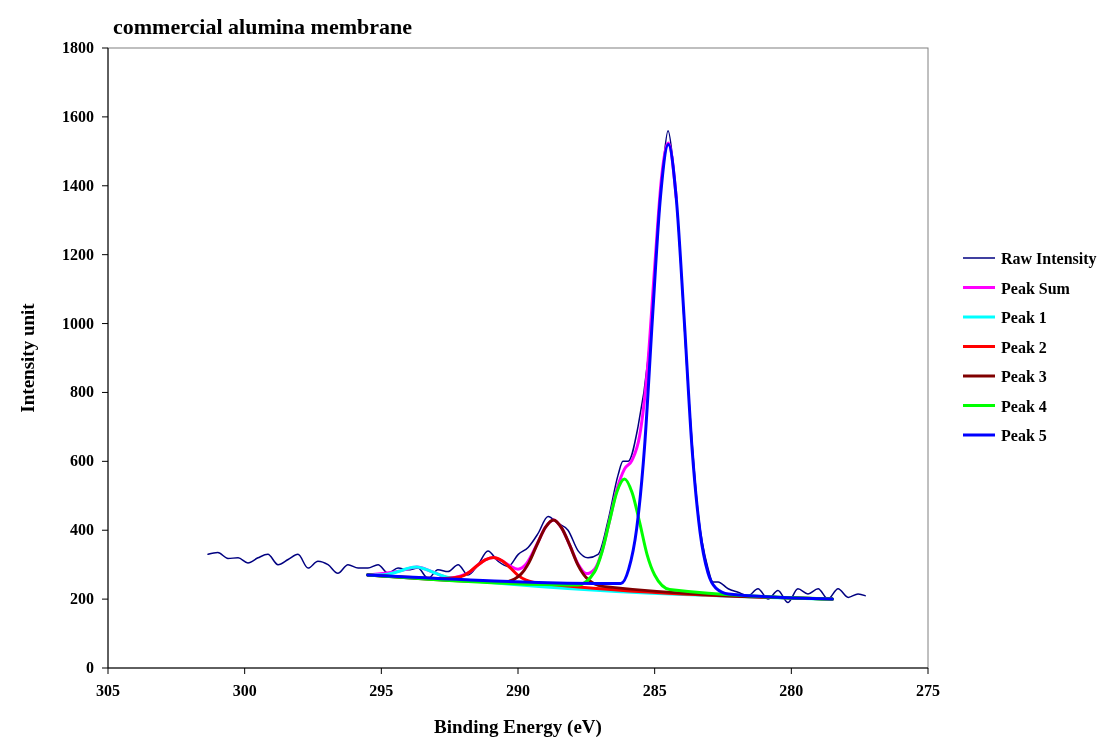  Describe the element at coordinates (1024, 347) in the screenshot. I see `legend-label: Peak 2` at that location.